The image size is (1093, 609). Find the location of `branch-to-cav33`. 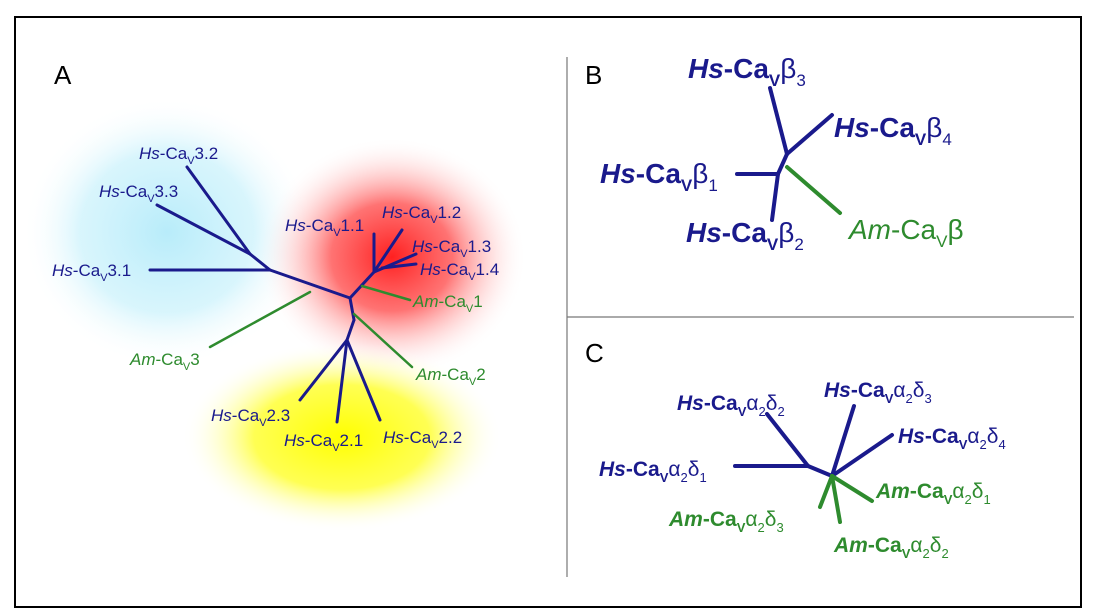

branch-to-cav33 is located at coordinates (203, 229).